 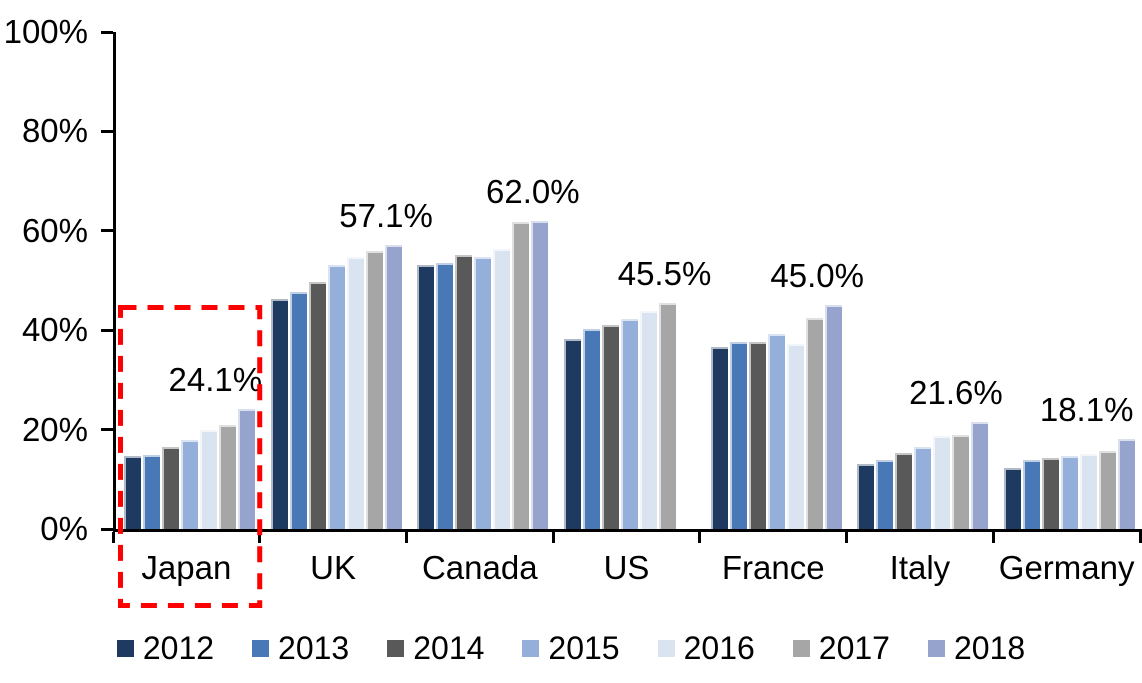 What do you see at coordinates (54, 131) in the screenshot?
I see `y-tick-label: 80%` at bounding box center [54, 131].